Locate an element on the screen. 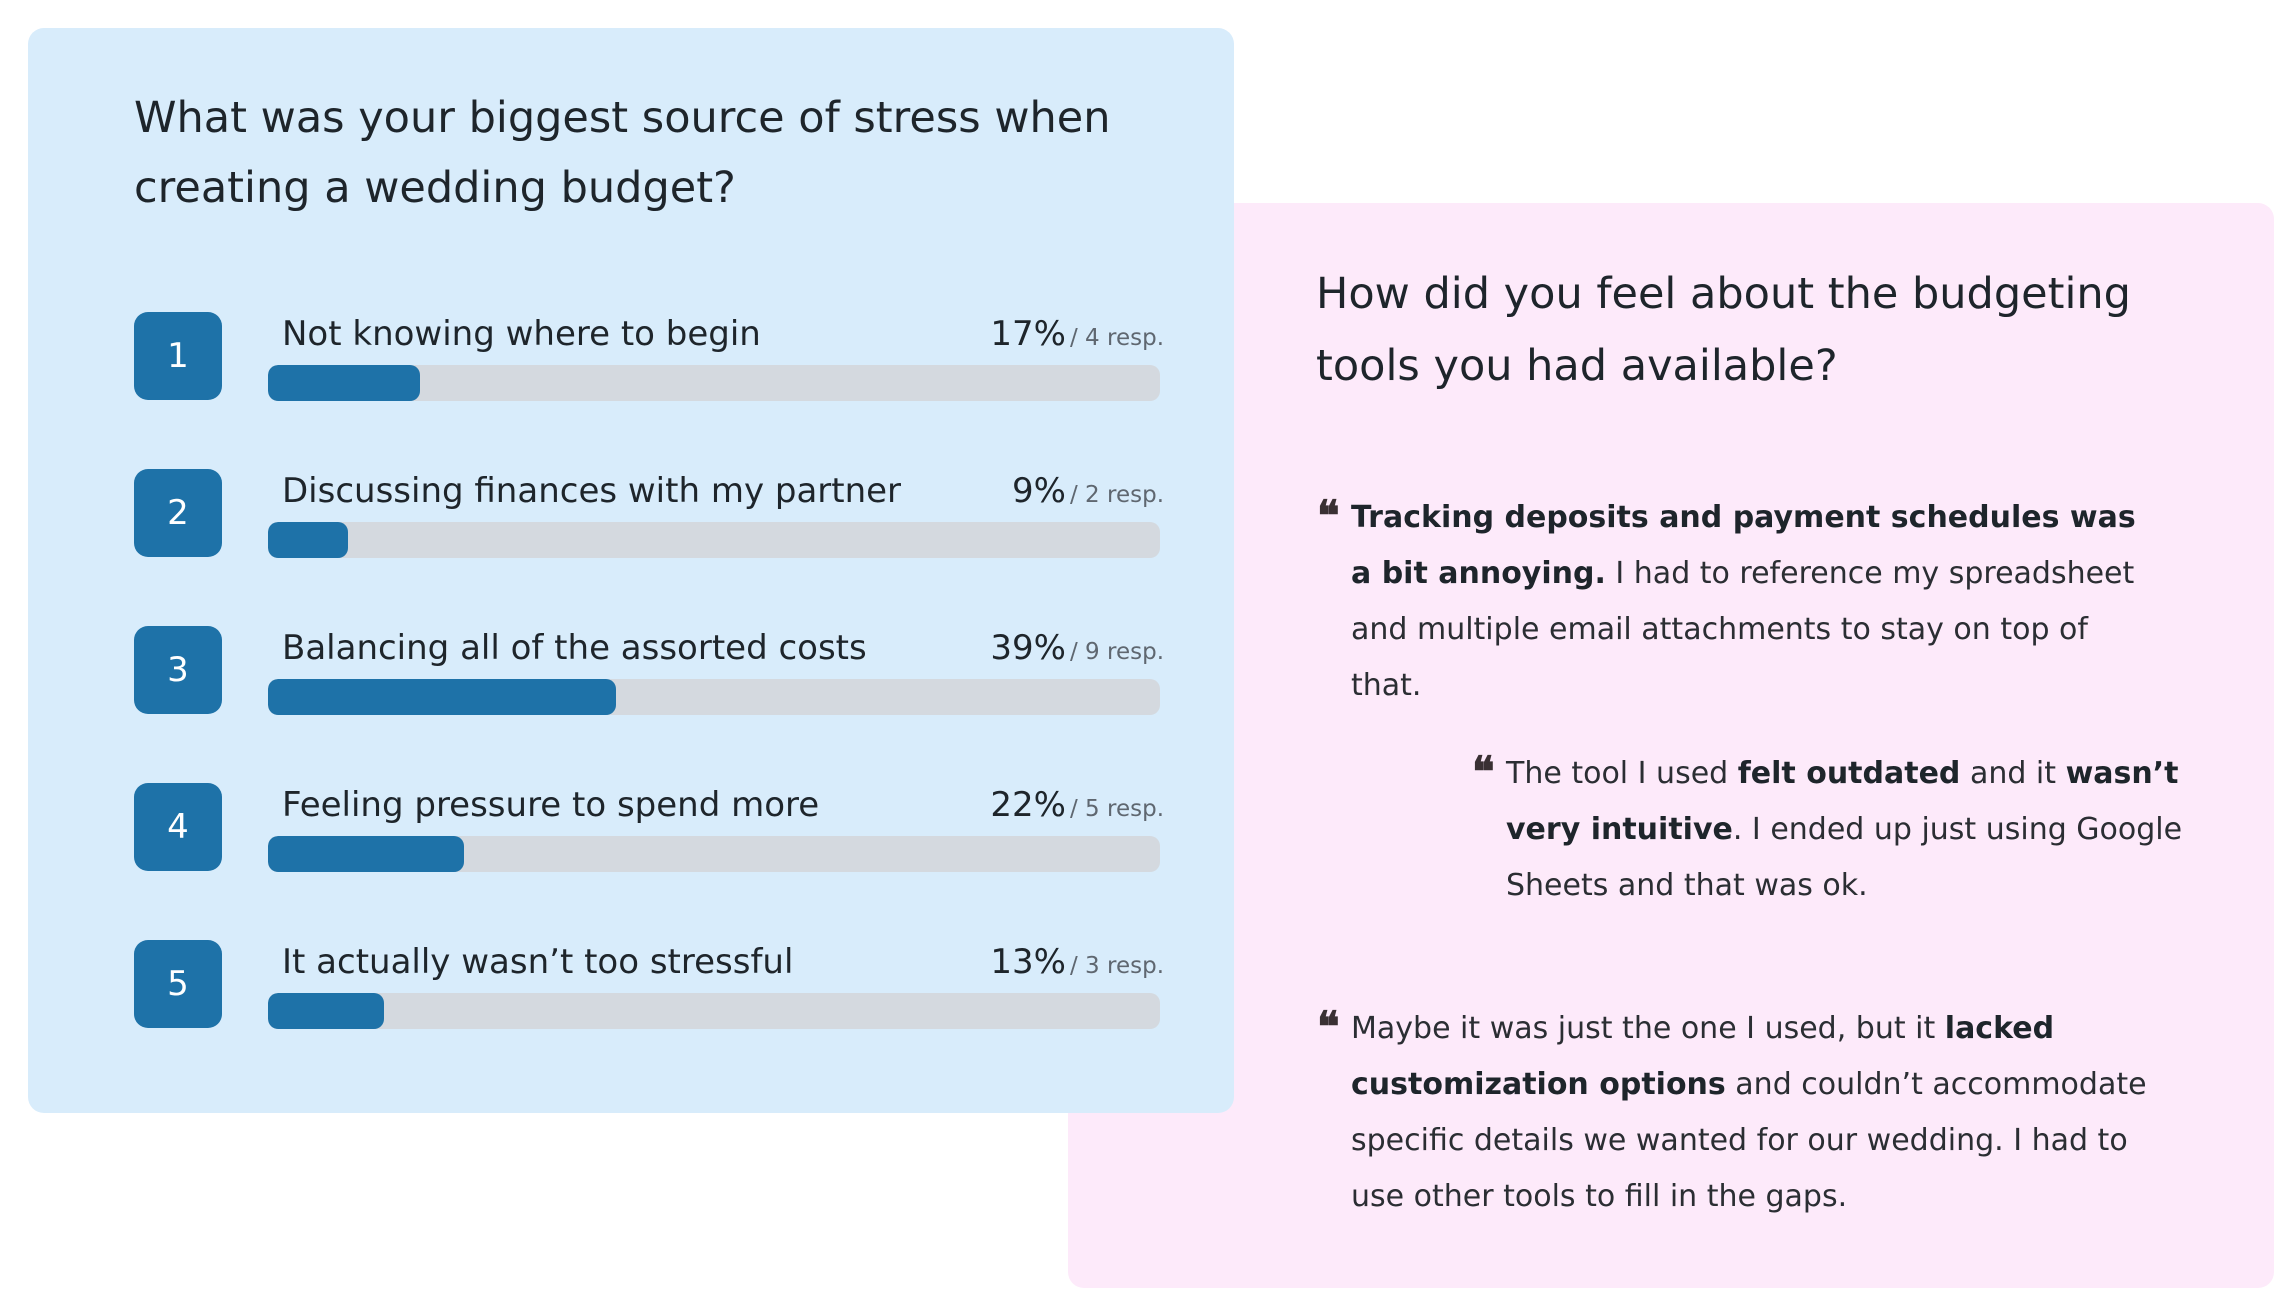 The image size is (2294, 1308). response-count: / 4 resp. is located at coordinates (1117, 338).